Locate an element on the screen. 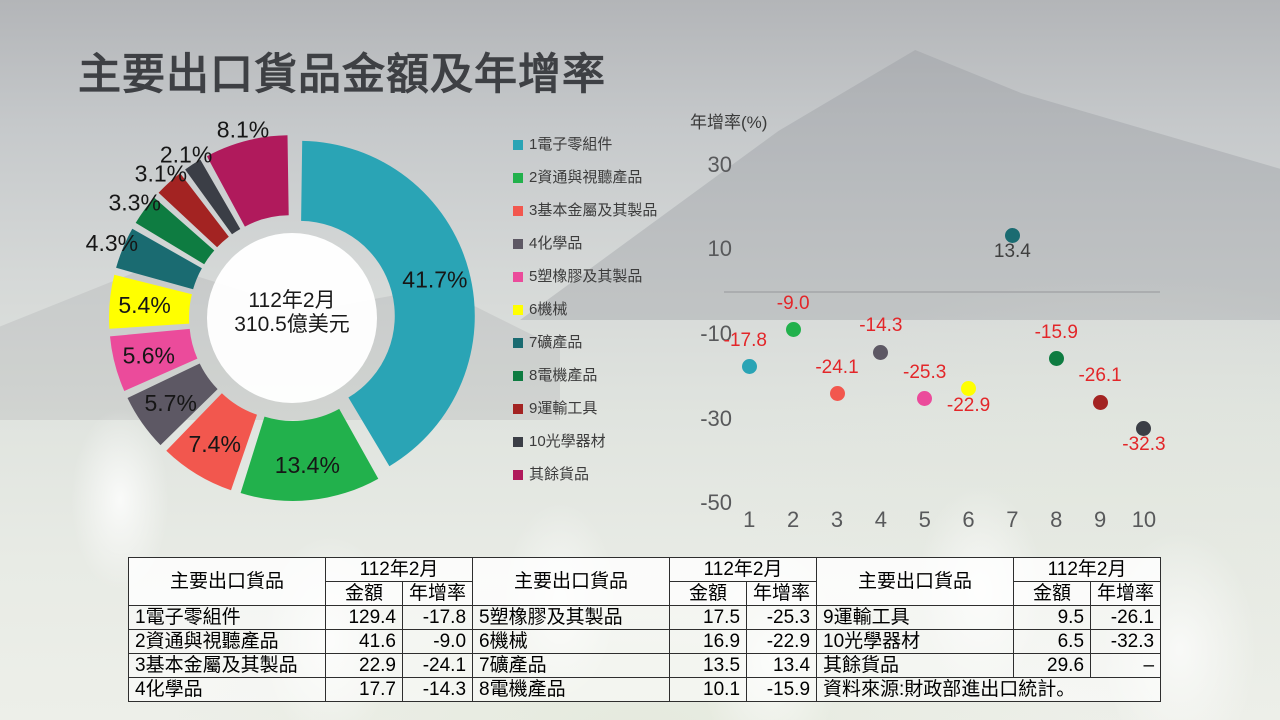 This screenshot has width=1280, height=720. scatter-point-value-5: -25.3 is located at coordinates (925, 372).